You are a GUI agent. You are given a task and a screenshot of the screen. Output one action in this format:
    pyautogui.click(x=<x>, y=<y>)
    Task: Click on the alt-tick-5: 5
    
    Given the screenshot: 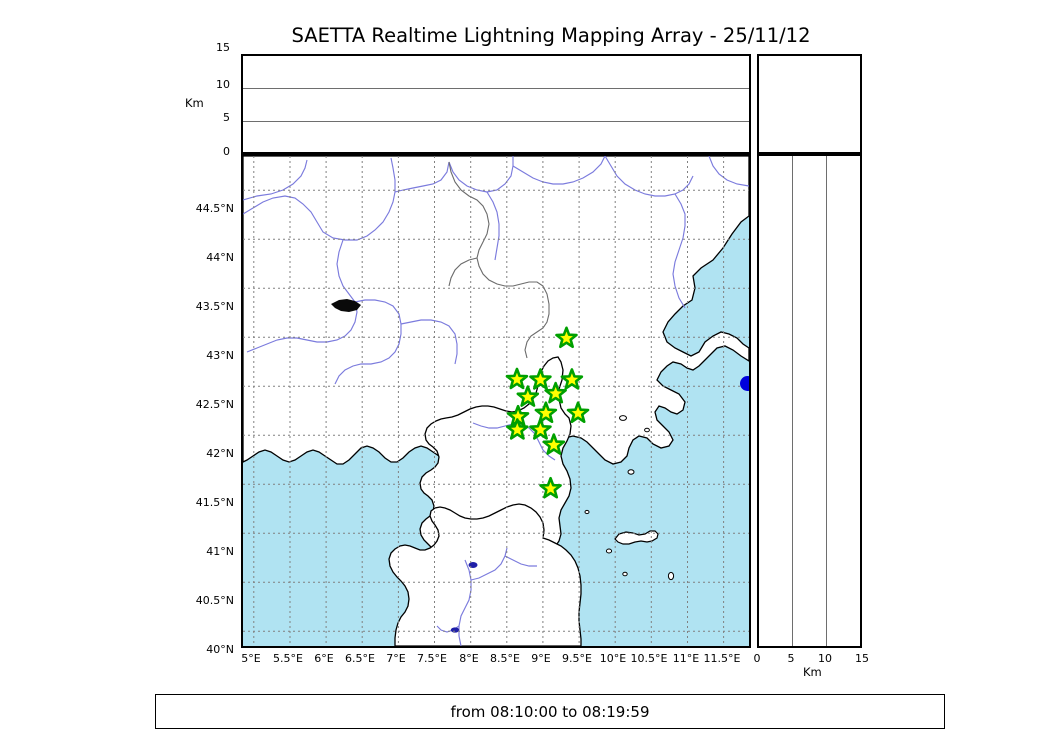 What is the action you would take?
    pyautogui.click(x=226, y=117)
    